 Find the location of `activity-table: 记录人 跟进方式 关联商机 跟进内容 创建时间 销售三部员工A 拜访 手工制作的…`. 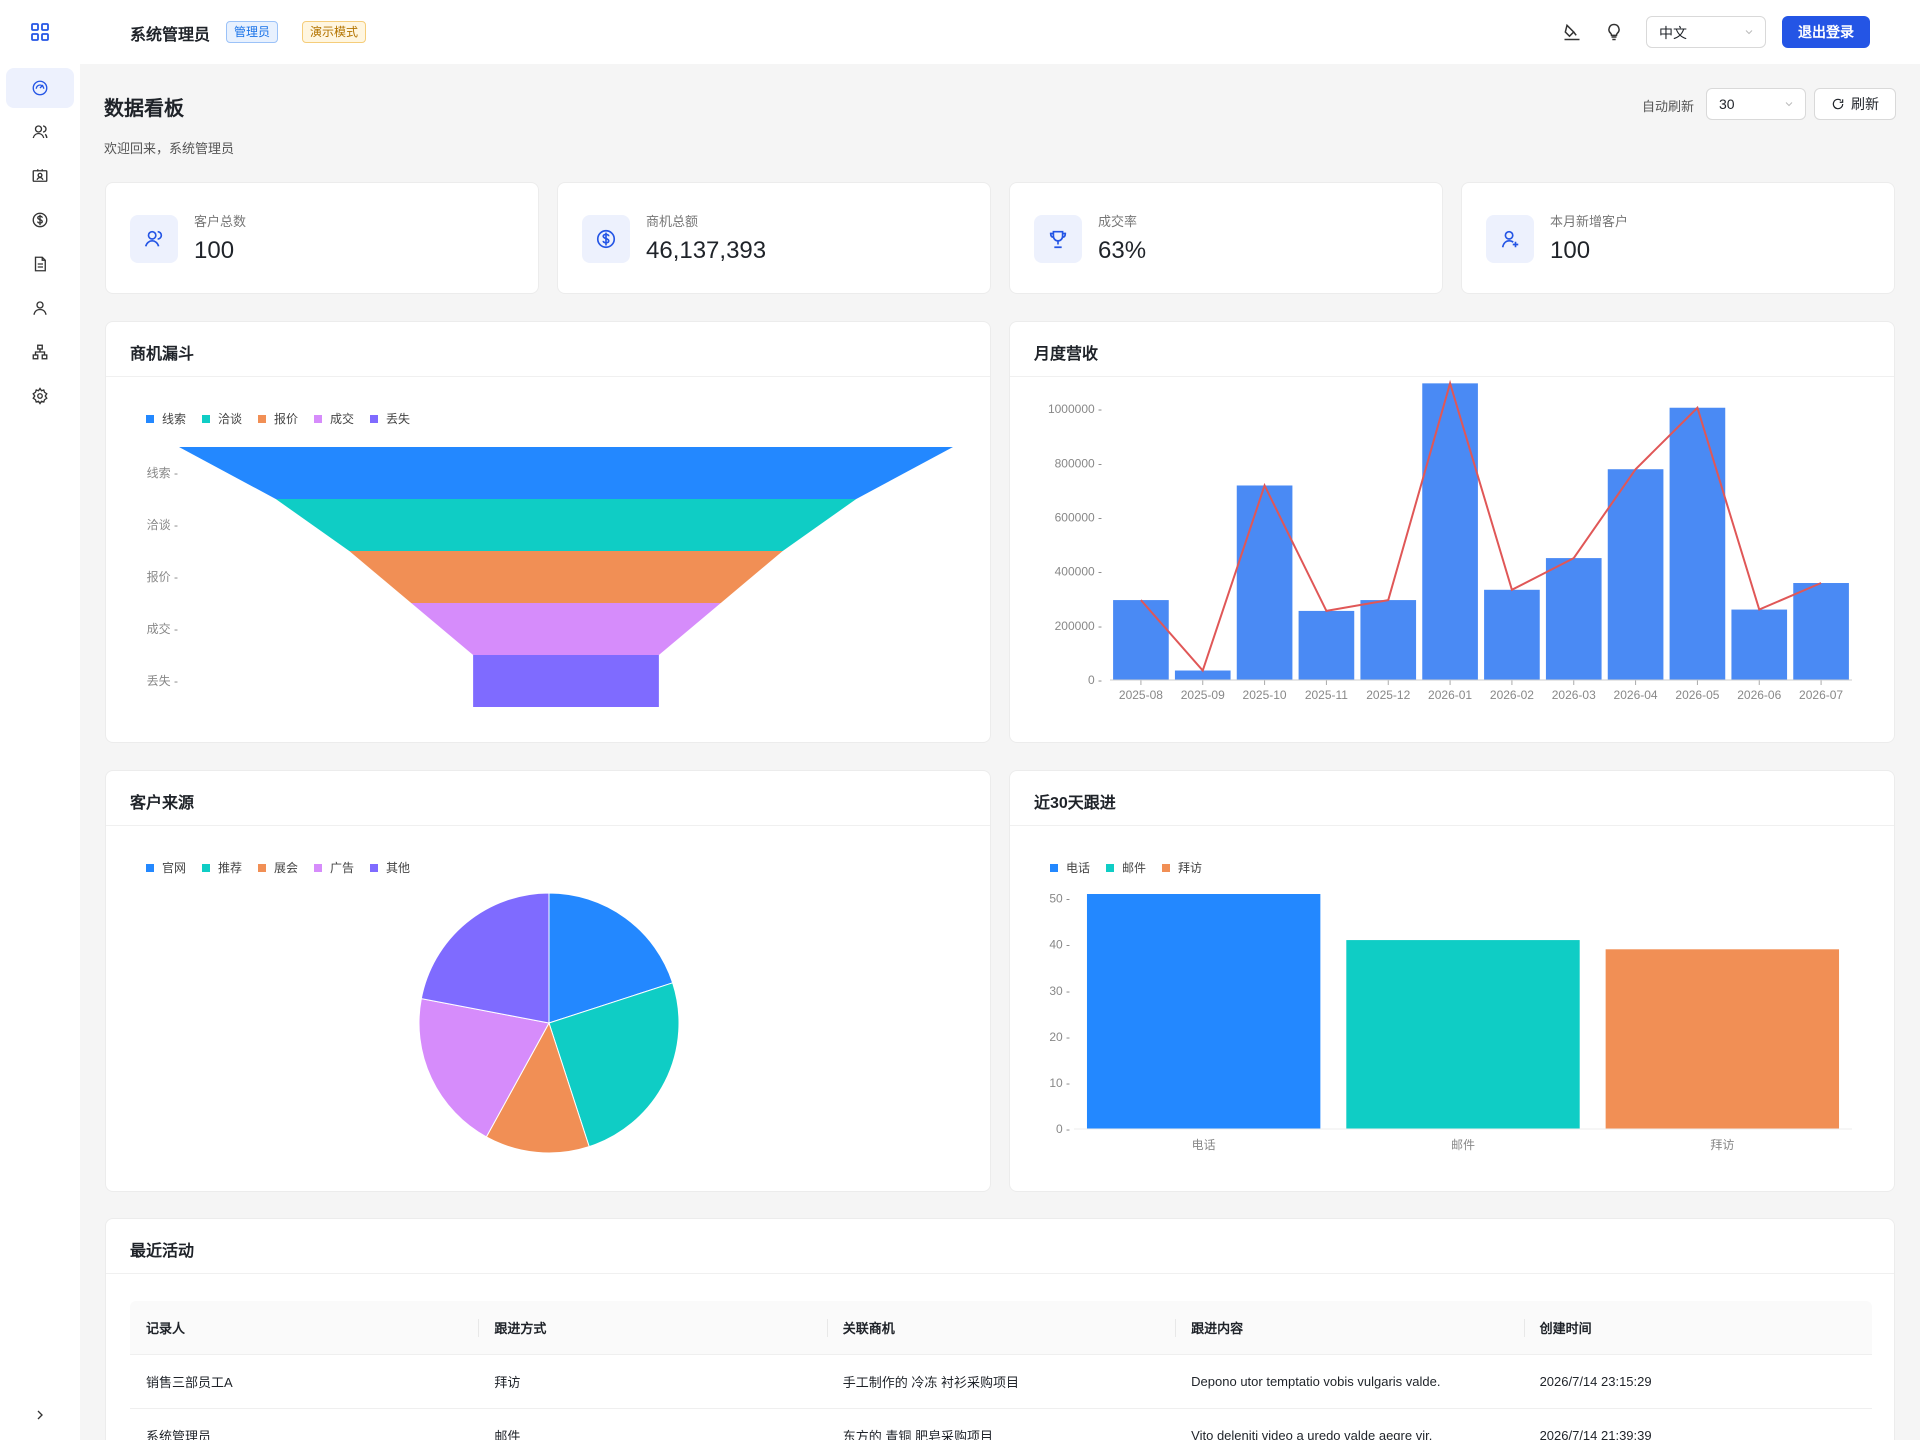

activity-table: 记录人 跟进方式 关联商机 跟进内容 创建时间 销售三部员工A 拜访 手工制作的… is located at coordinates (1001, 1370).